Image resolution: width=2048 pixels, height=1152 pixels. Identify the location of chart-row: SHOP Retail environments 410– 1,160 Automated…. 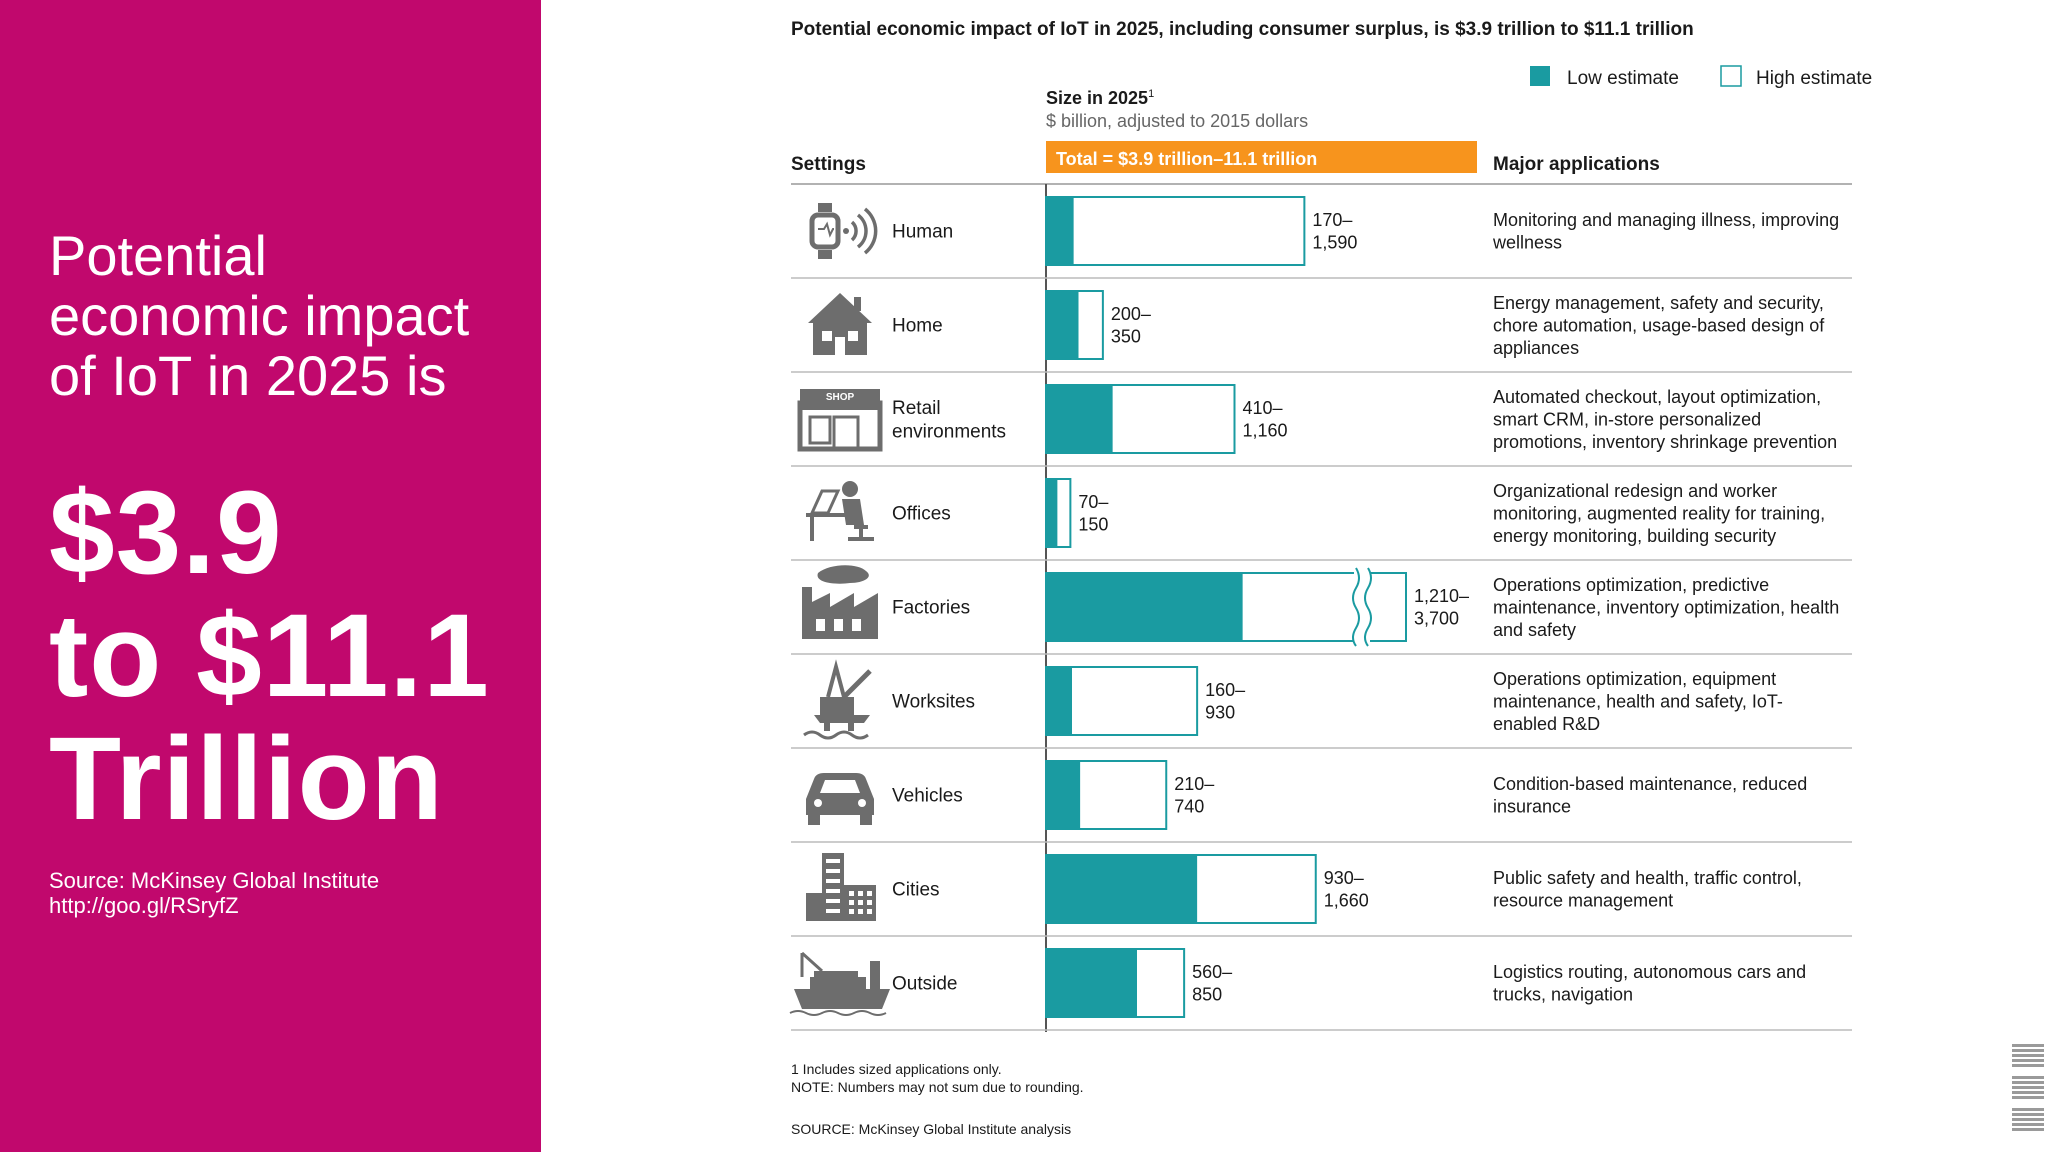
(1321, 425).